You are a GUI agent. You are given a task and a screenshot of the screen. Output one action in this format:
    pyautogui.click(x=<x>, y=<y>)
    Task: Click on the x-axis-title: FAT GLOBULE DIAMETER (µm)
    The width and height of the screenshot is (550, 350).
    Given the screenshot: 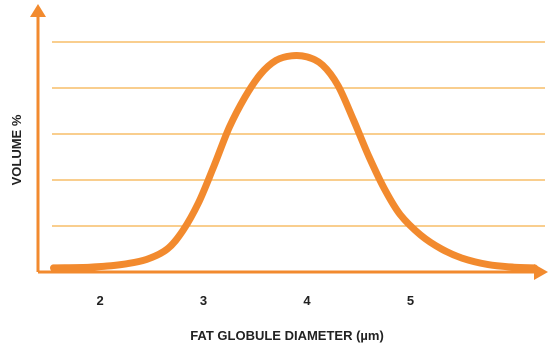 What is the action you would take?
    pyautogui.click(x=287, y=335)
    